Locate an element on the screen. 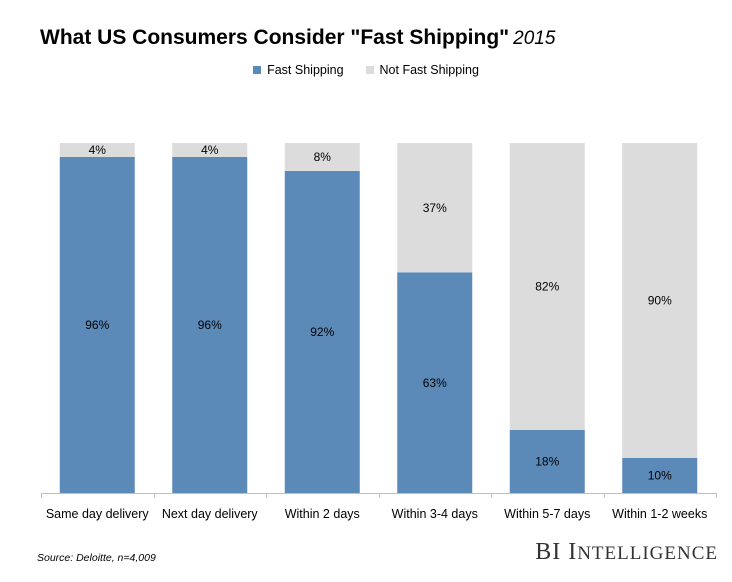 This screenshot has height=582, width=732. data-label-fast-shipping: 18% is located at coordinates (547, 462).